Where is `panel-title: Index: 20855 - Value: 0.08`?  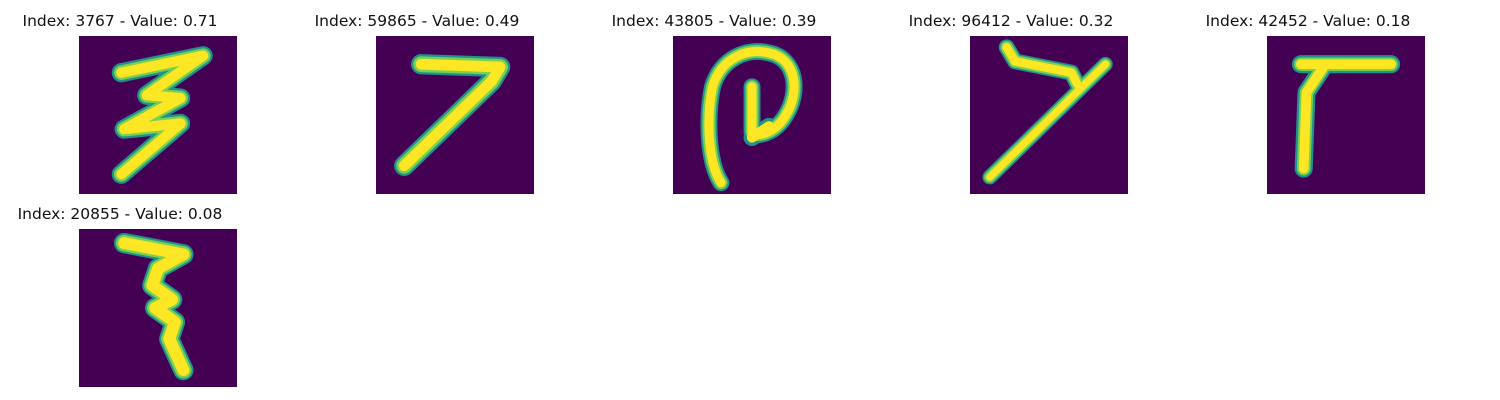
panel-title: Index: 20855 - Value: 0.08 is located at coordinates (120, 214).